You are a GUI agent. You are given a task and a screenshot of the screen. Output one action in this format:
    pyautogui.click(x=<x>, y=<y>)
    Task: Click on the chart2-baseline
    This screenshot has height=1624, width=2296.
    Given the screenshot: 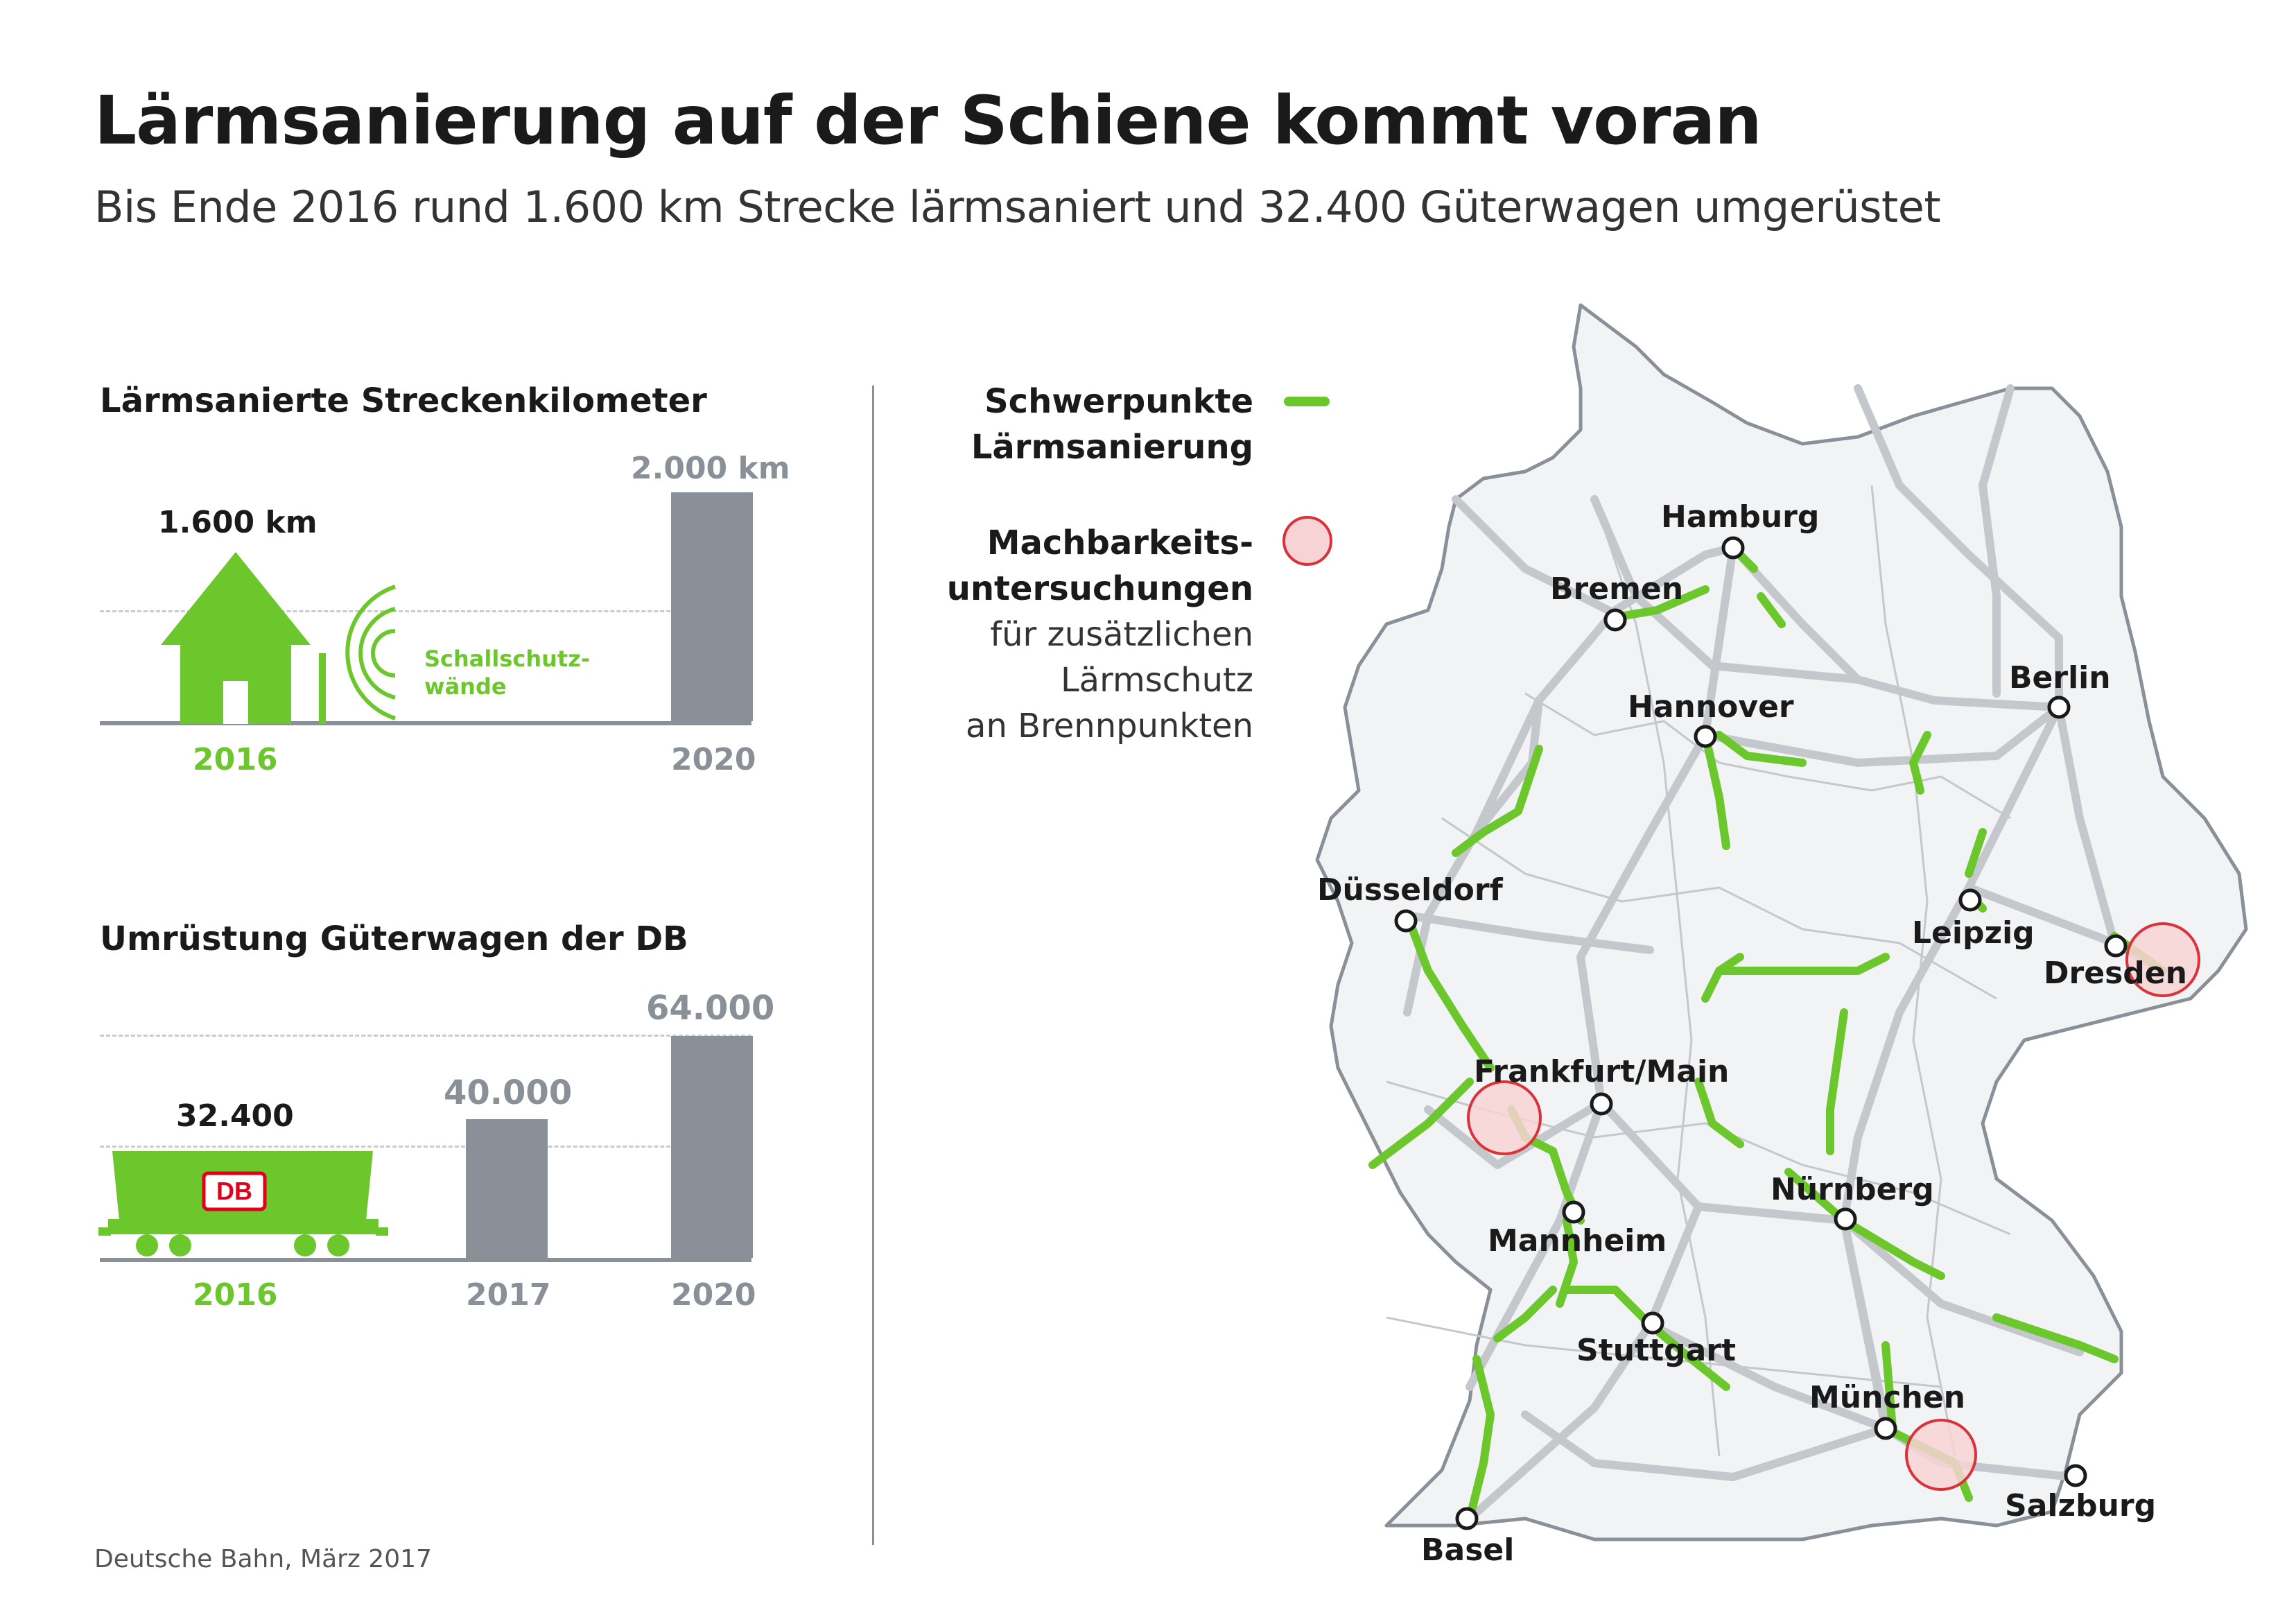 What is the action you would take?
    pyautogui.click(x=425, y=1260)
    